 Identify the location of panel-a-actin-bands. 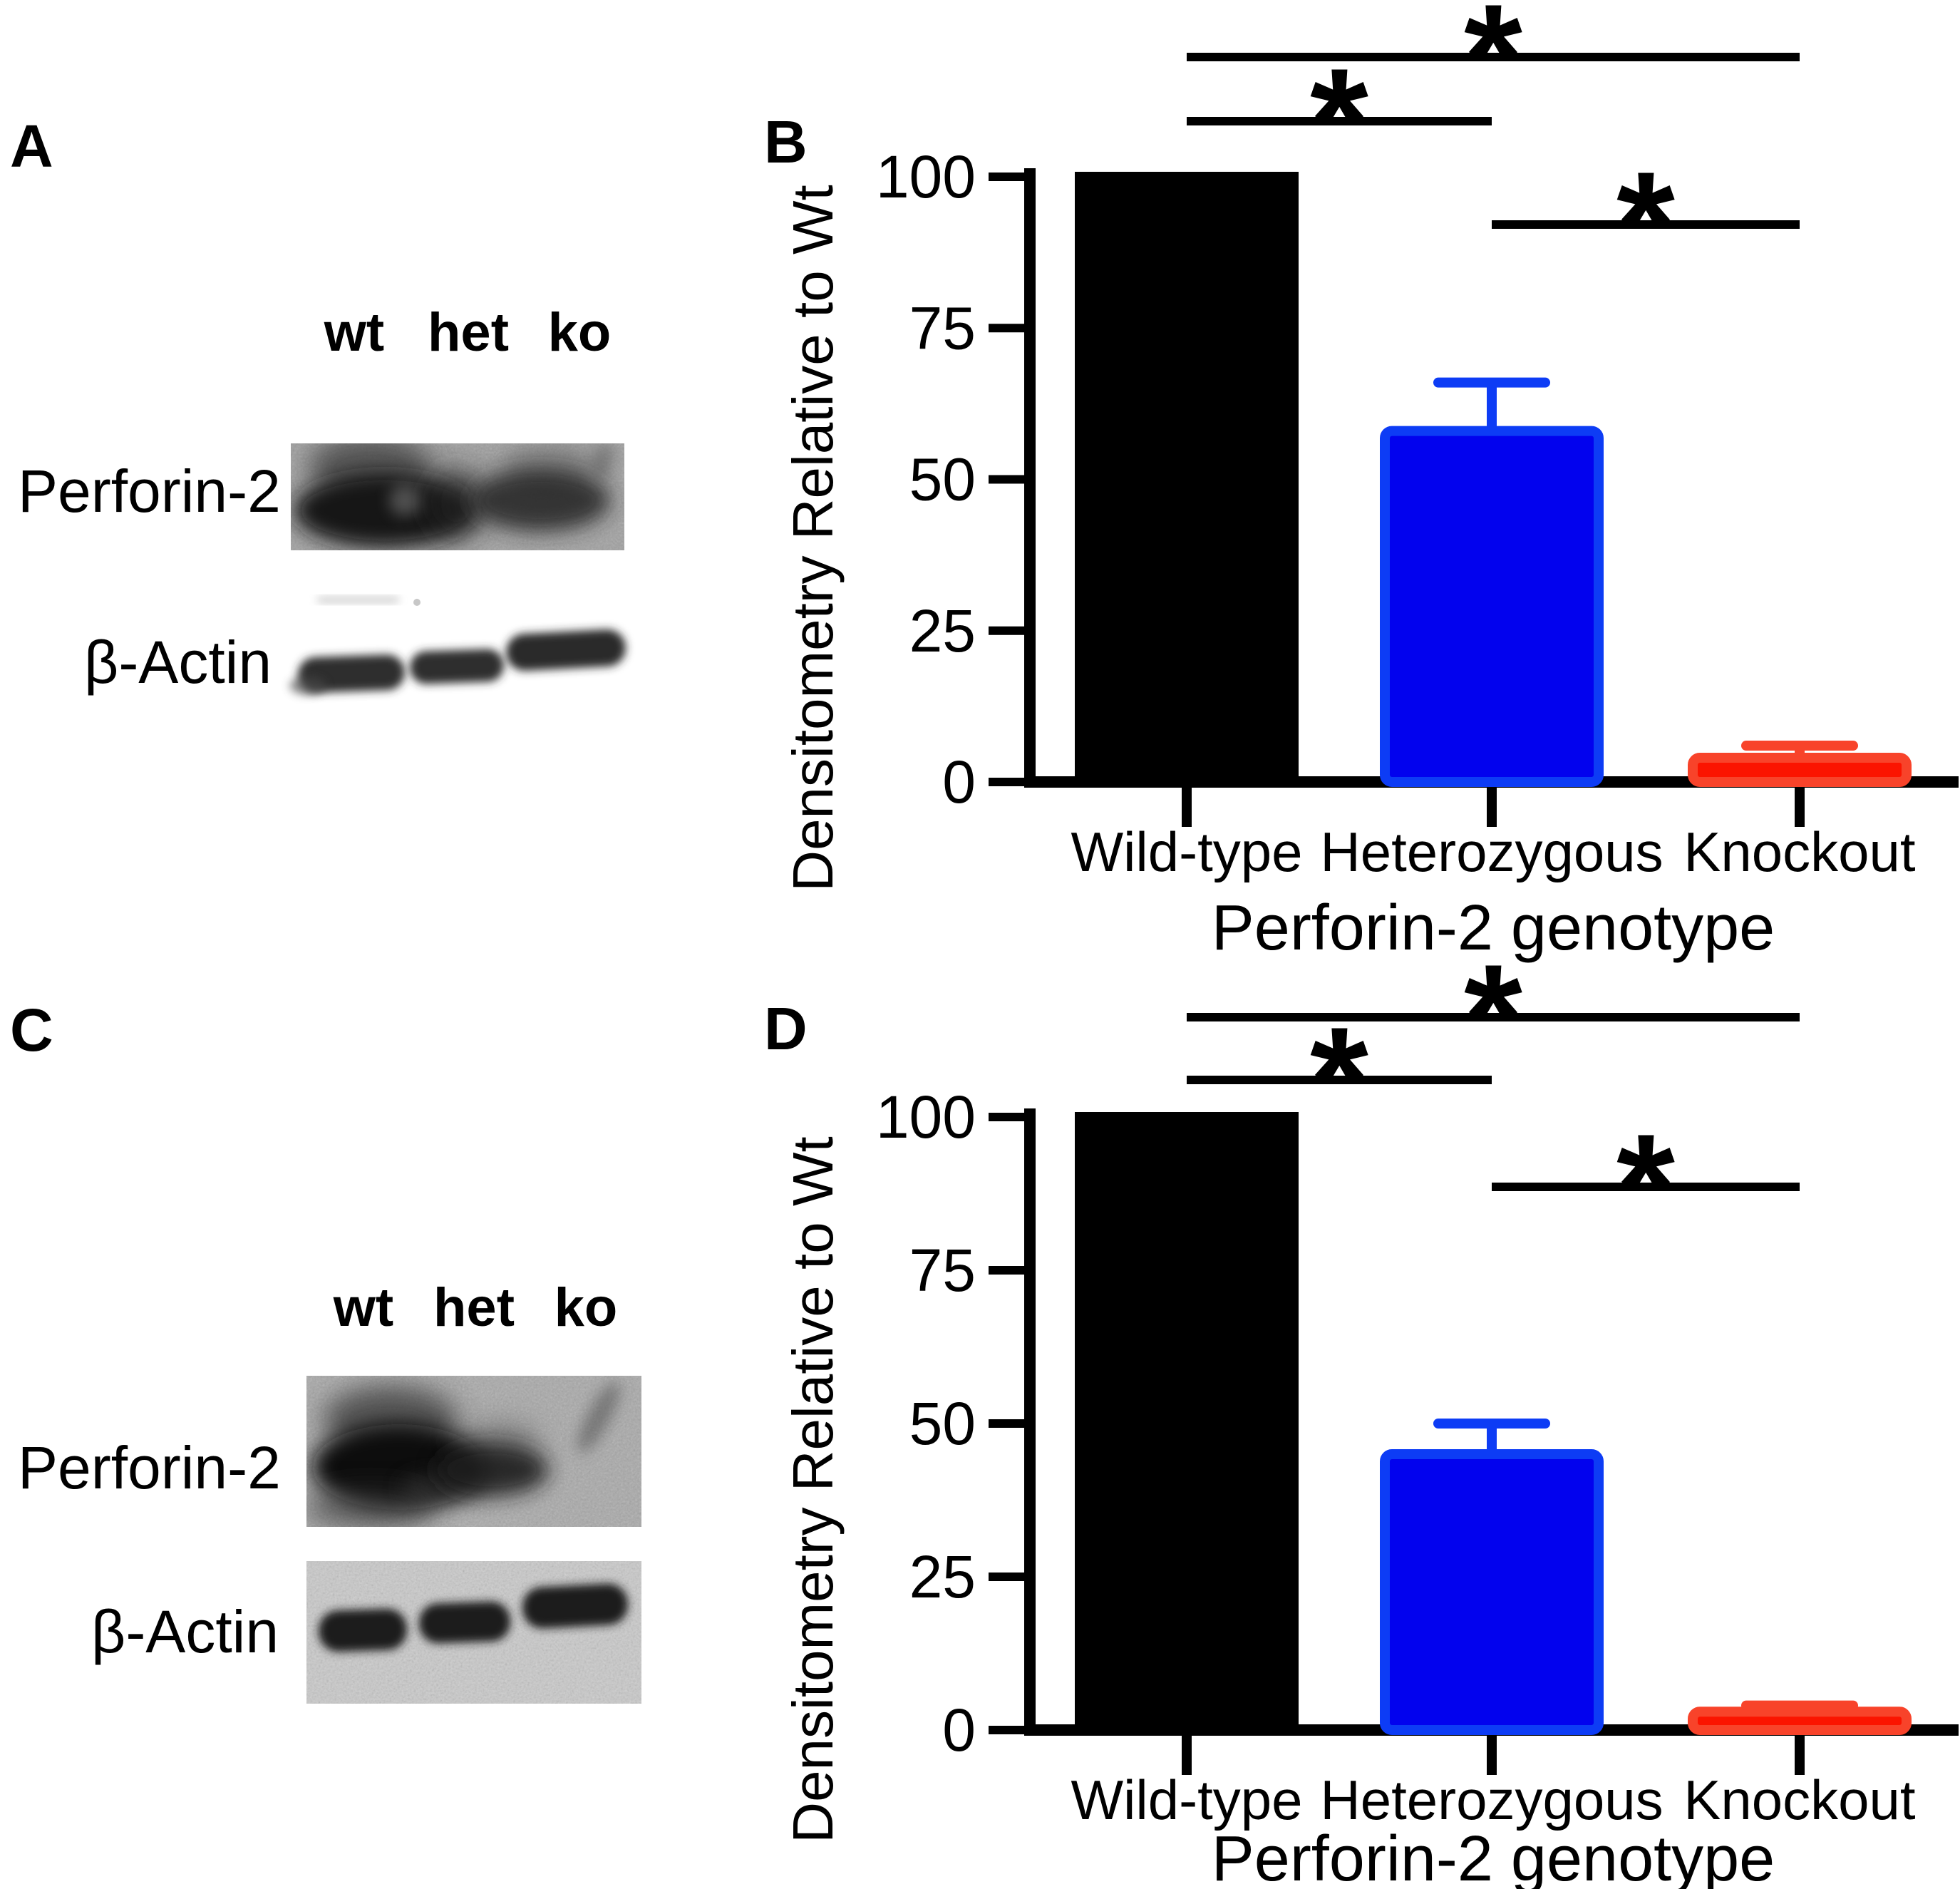
(458, 662).